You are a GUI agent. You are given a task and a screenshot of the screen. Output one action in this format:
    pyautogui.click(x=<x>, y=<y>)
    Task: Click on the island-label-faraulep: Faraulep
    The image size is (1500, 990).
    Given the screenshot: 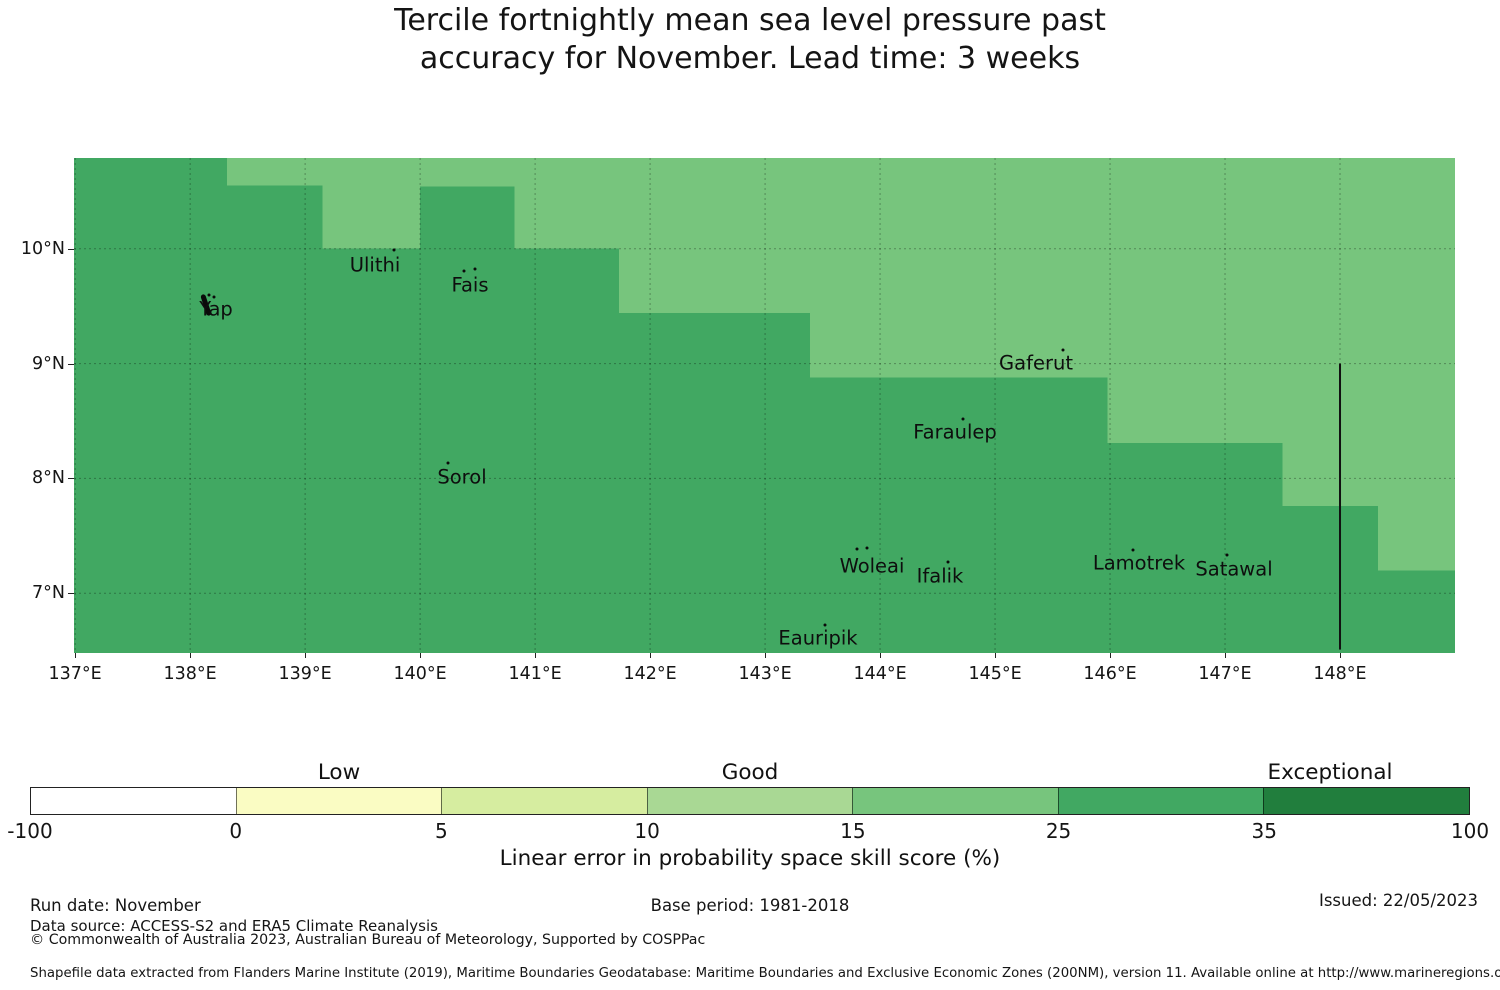 What is the action you would take?
    pyautogui.click(x=955, y=432)
    